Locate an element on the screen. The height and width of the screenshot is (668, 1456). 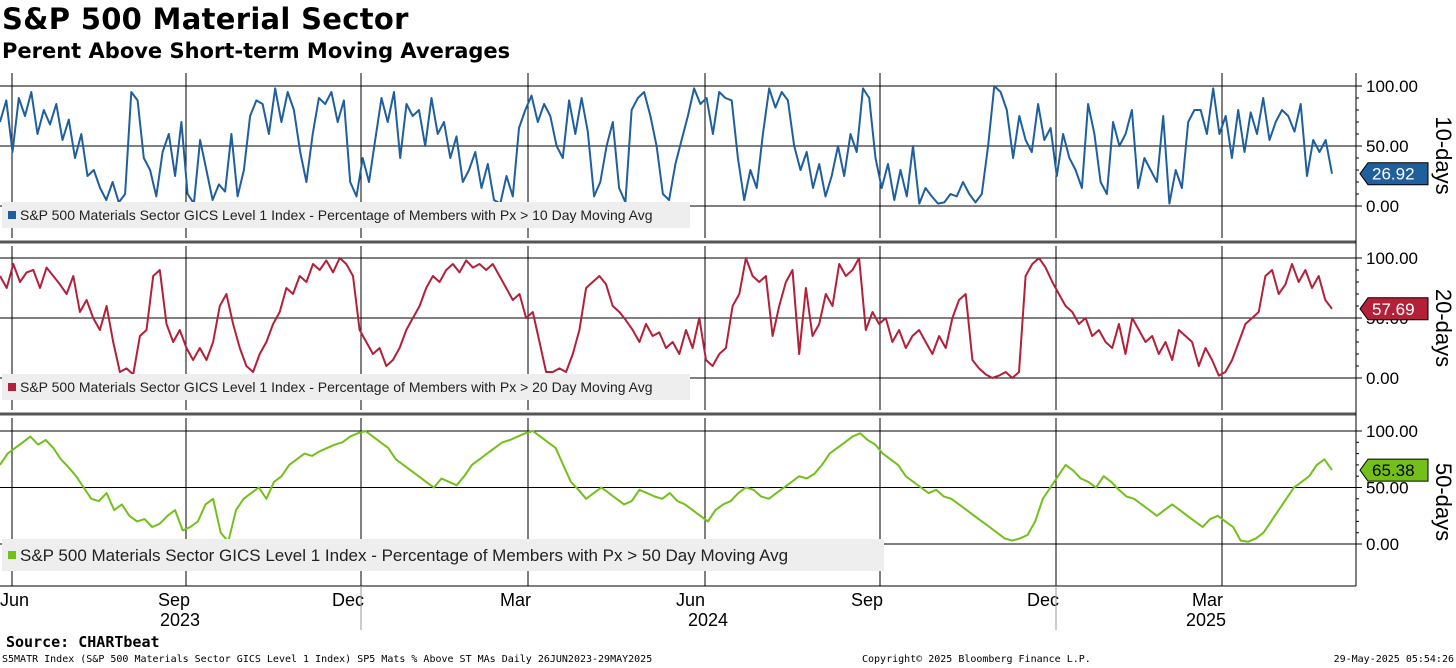
last-value-label: 57.69 is located at coordinates (1393, 309).